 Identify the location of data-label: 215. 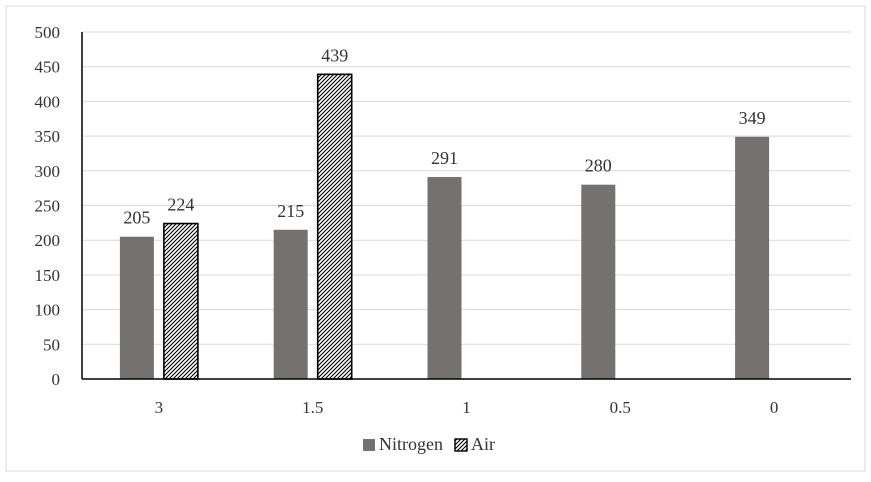
(290, 211).